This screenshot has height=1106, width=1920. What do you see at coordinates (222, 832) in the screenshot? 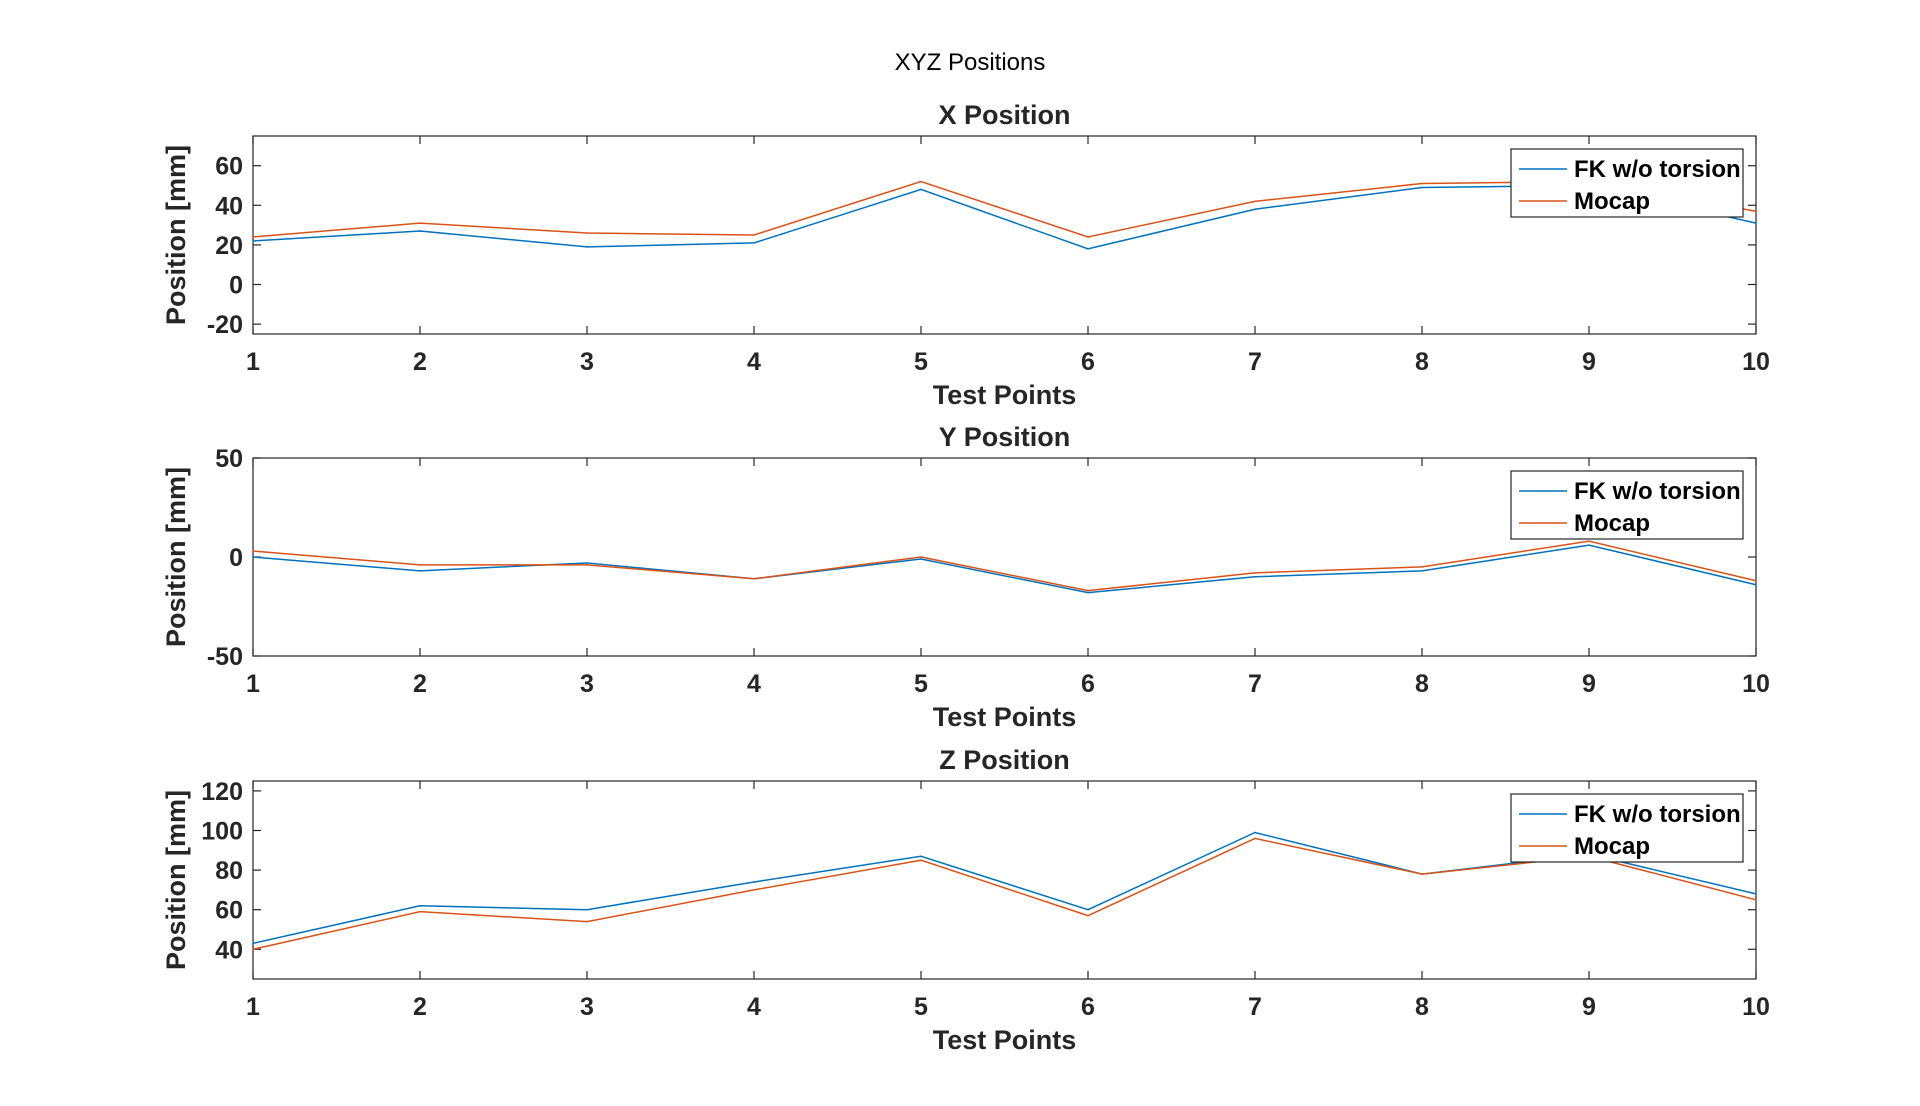
I see `y-tick-label: 100` at bounding box center [222, 832].